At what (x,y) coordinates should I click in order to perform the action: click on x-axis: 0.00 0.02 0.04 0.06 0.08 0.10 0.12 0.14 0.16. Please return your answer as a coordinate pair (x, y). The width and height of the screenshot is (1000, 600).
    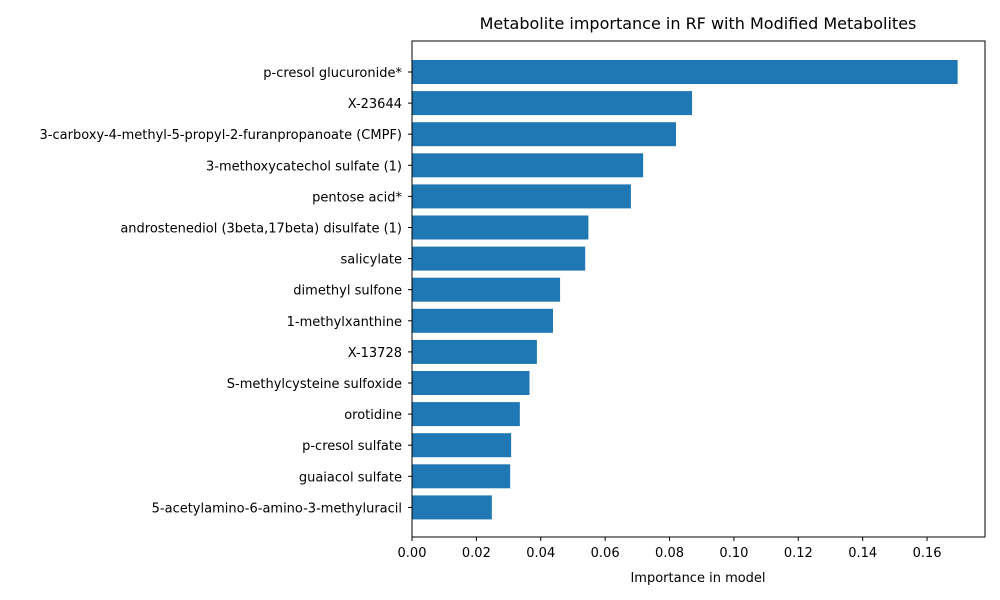
    Looking at the image, I should click on (670, 549).